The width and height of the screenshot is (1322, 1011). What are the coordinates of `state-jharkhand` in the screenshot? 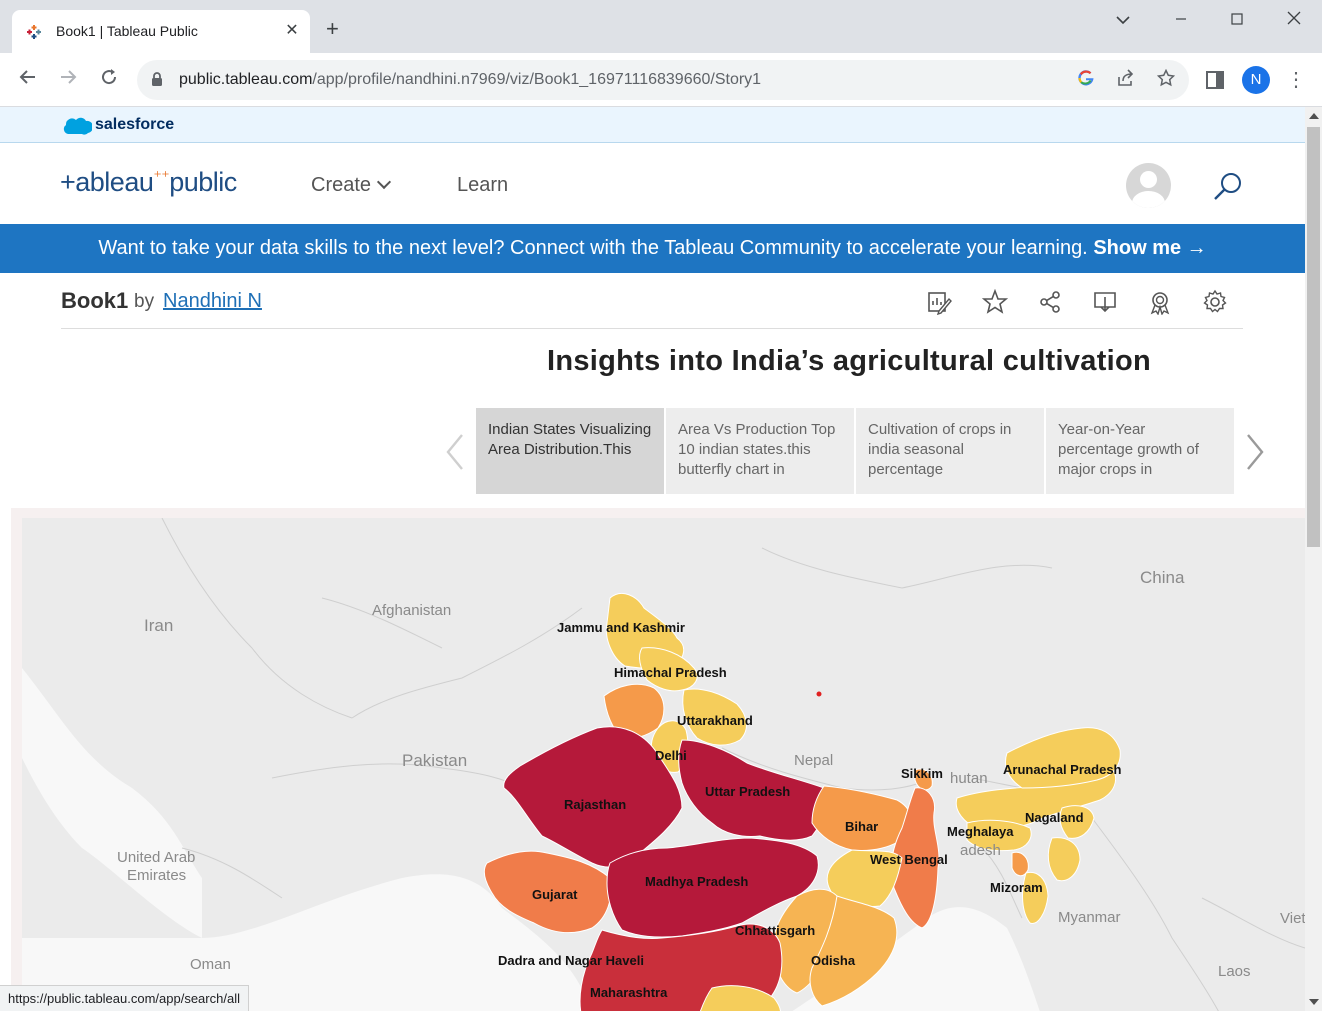 It's located at (864, 878).